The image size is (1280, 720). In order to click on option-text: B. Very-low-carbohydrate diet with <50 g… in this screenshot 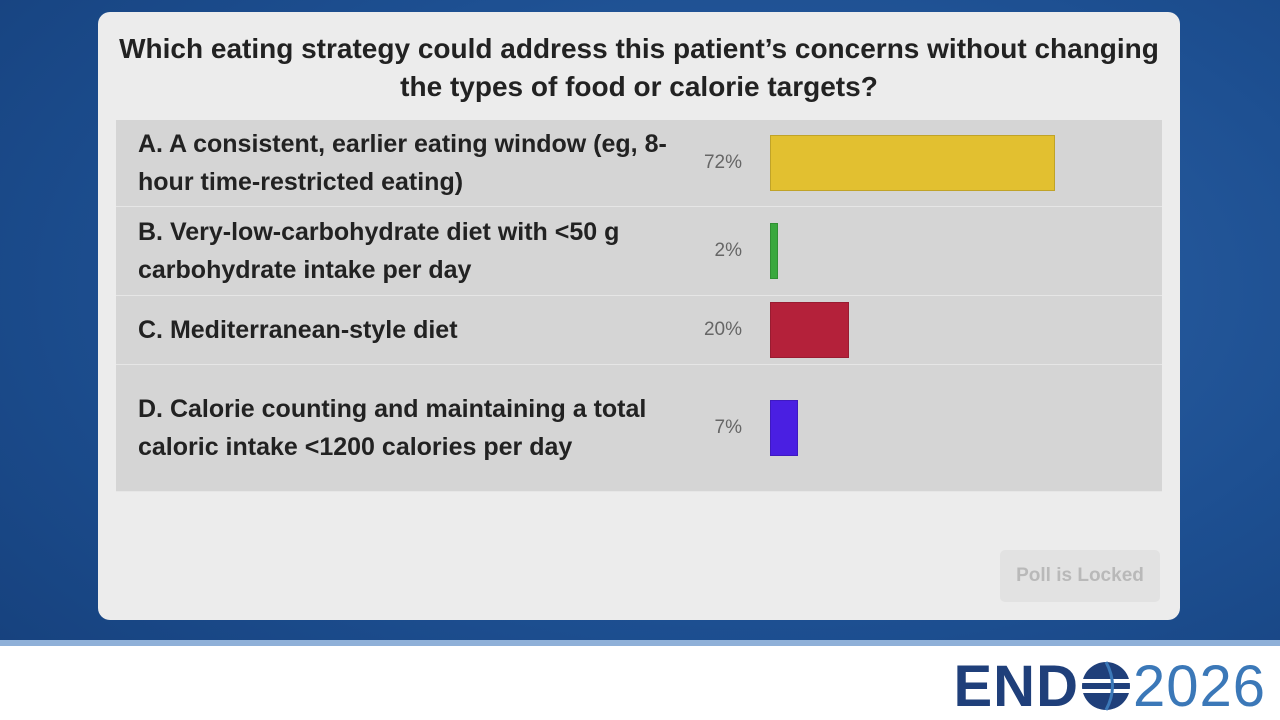, I will do `click(379, 251)`.